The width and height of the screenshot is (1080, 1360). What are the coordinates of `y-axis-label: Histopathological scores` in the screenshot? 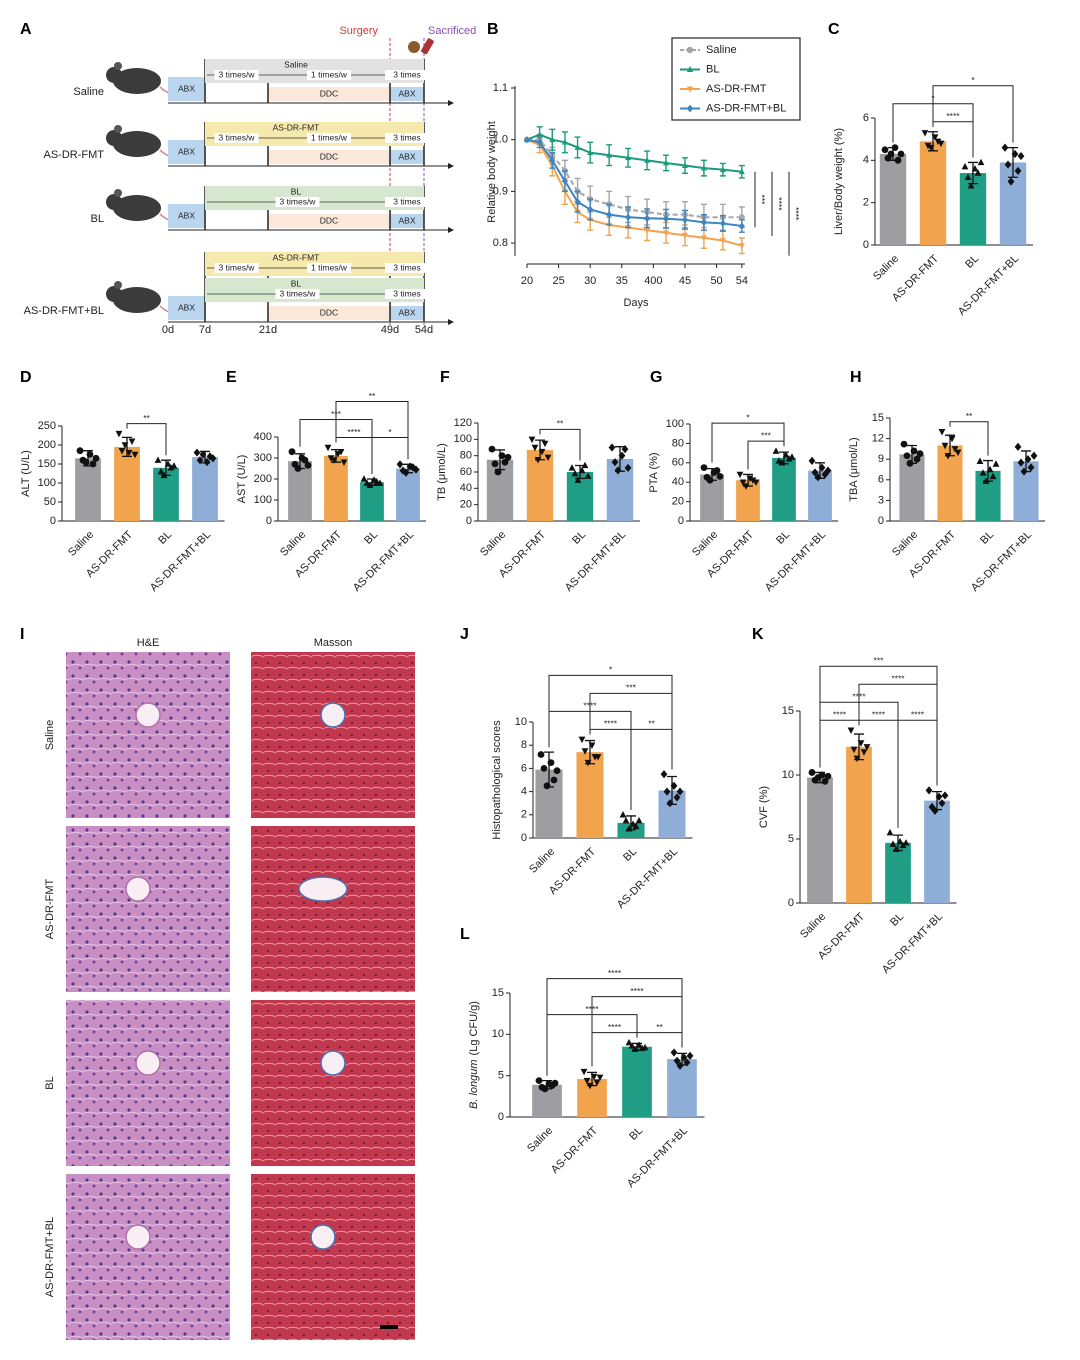 It's located at (497, 780).